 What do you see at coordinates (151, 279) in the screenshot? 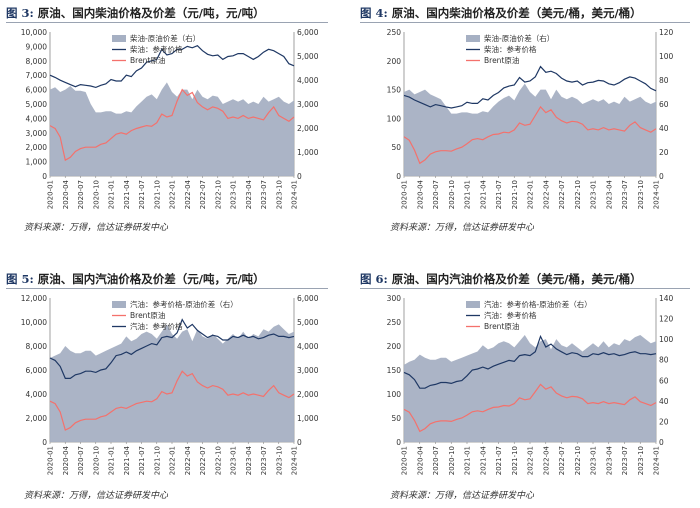
I see `chart-title-text: 原油、国内汽油价格及价差（元/吨，元/吨）` at bounding box center [151, 279].